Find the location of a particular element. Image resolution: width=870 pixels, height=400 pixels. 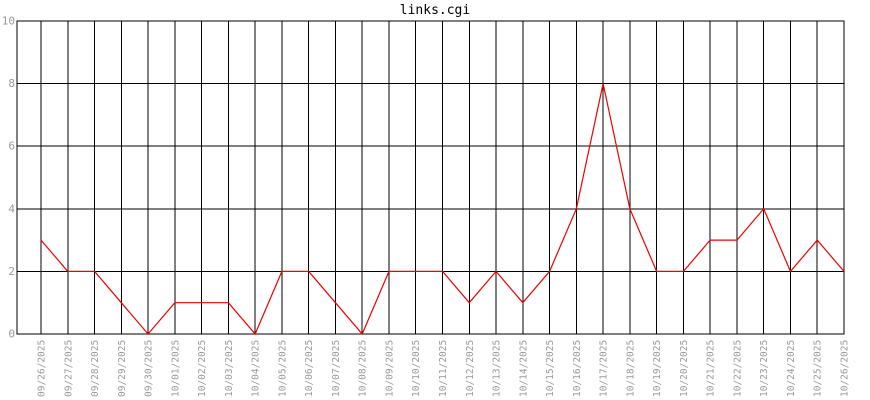

chart-title: links.cgi is located at coordinates (435, 10).